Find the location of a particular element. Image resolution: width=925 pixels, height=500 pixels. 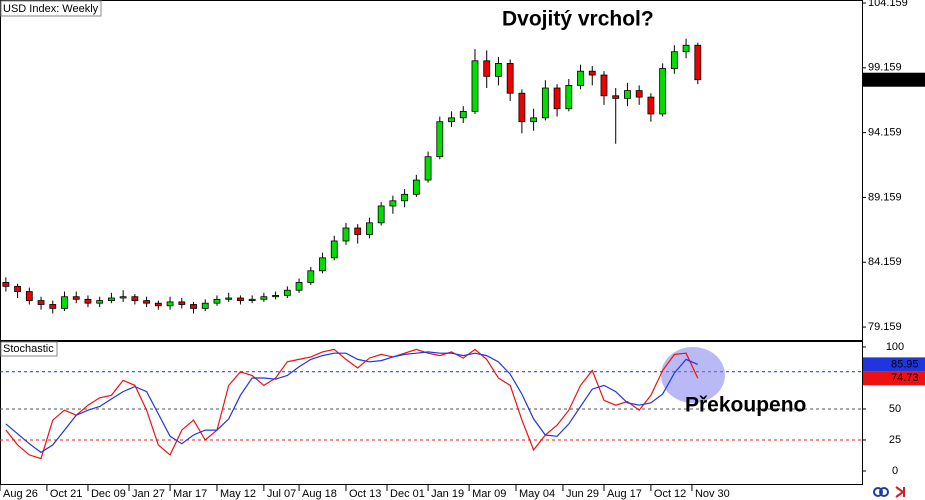

y-tick-label: 50 is located at coordinates (895, 409).